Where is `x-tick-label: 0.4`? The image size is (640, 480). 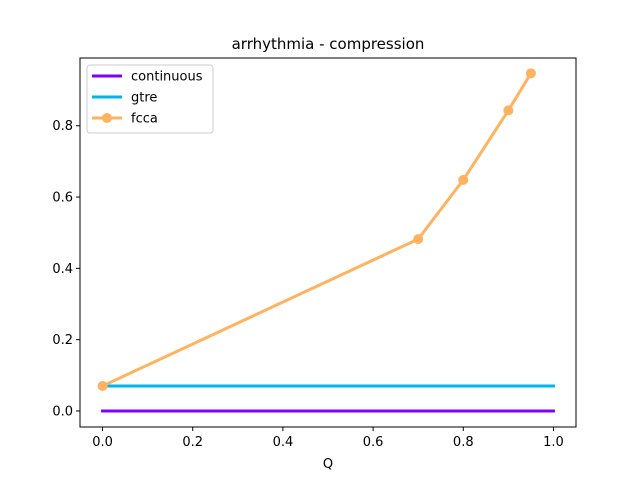
x-tick-label: 0.4 is located at coordinates (283, 442).